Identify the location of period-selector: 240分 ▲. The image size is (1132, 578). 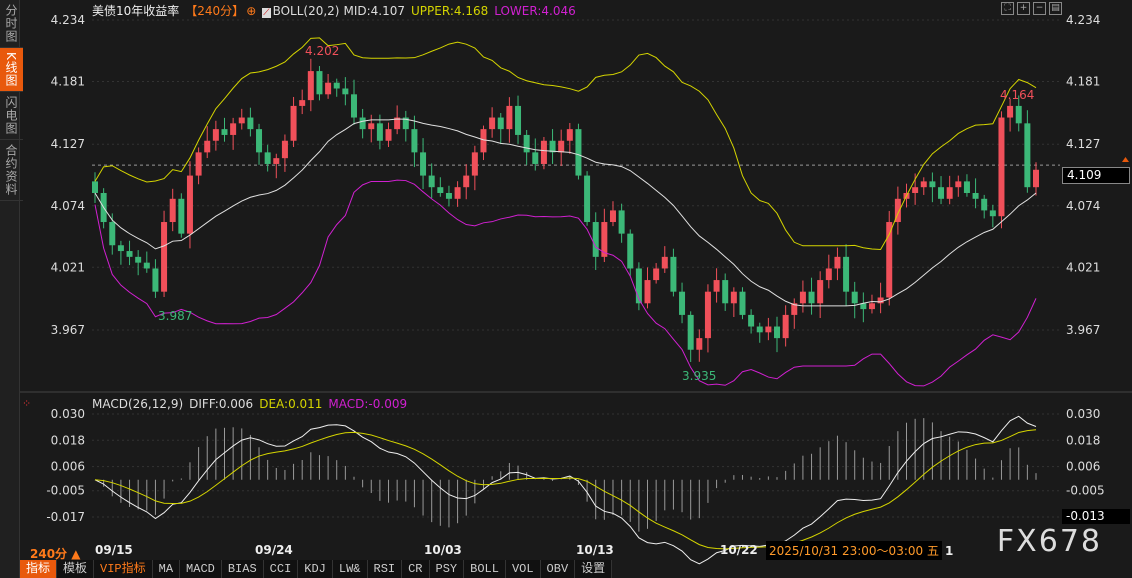
(55, 554).